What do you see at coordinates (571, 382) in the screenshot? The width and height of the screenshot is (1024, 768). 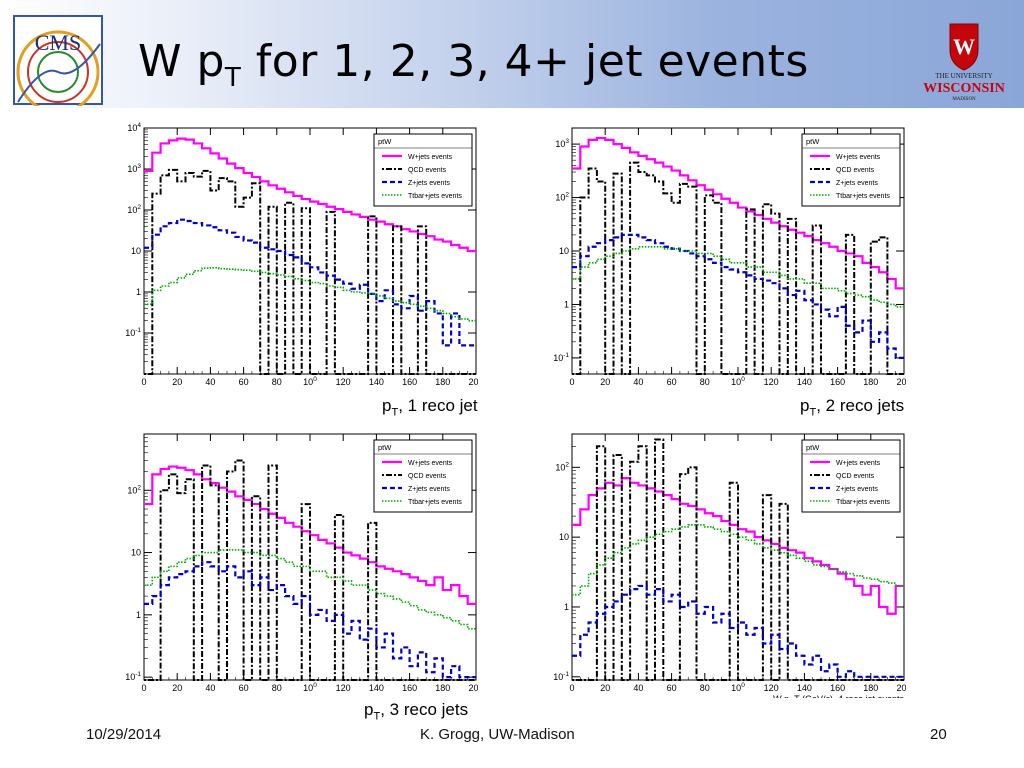 I see `tick-label: 0` at bounding box center [571, 382].